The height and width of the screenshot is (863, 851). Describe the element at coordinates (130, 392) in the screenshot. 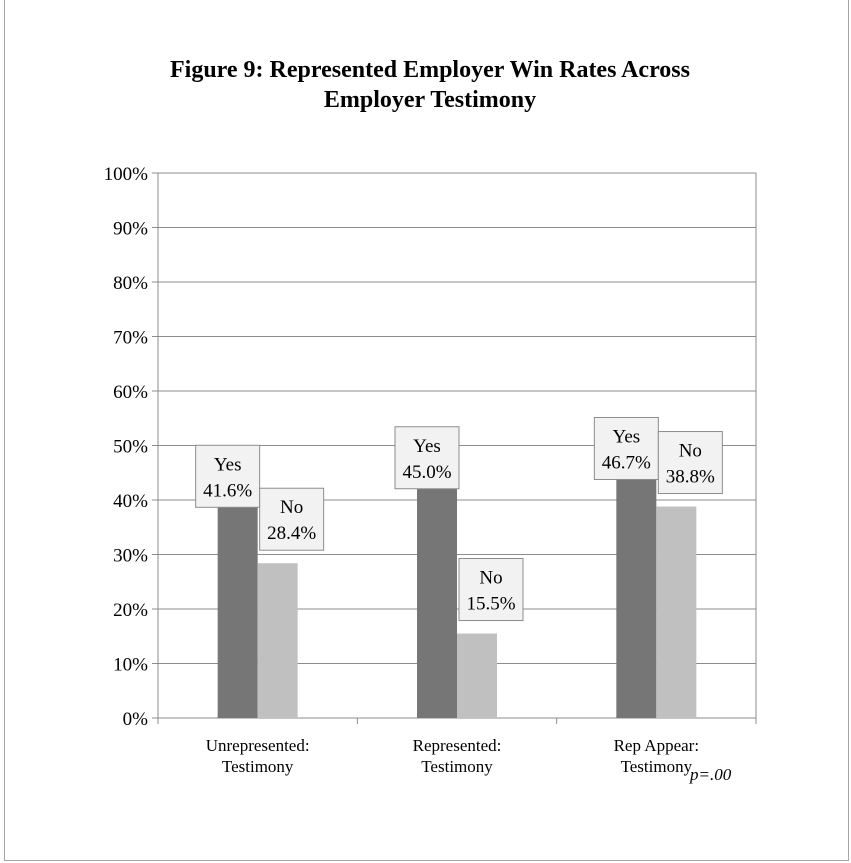

I see `y-tick-label: 60%` at that location.